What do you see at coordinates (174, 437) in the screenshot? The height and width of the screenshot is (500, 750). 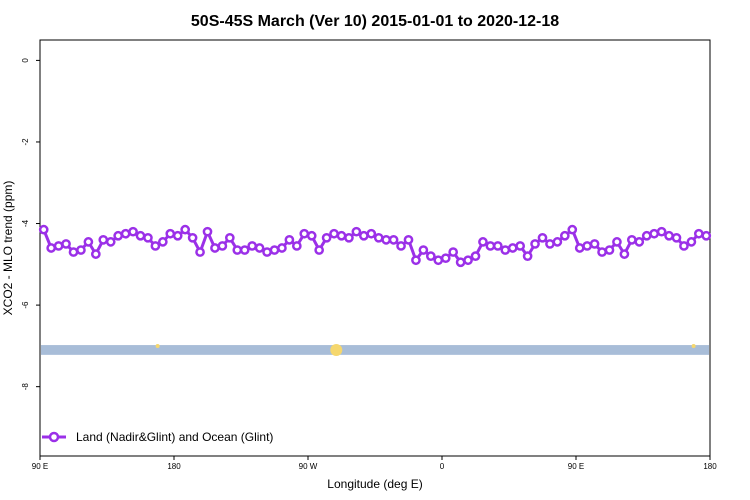 I see `legend-label: Land (Nadir&Glint) and Ocean (Glint)` at bounding box center [174, 437].